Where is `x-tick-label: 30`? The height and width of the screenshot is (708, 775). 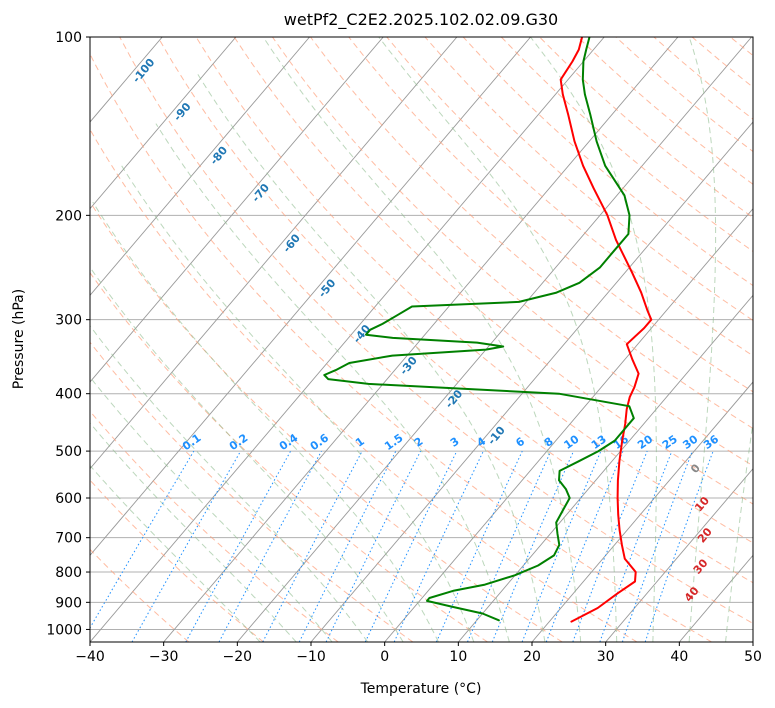 x-tick-label: 30 is located at coordinates (606, 657).